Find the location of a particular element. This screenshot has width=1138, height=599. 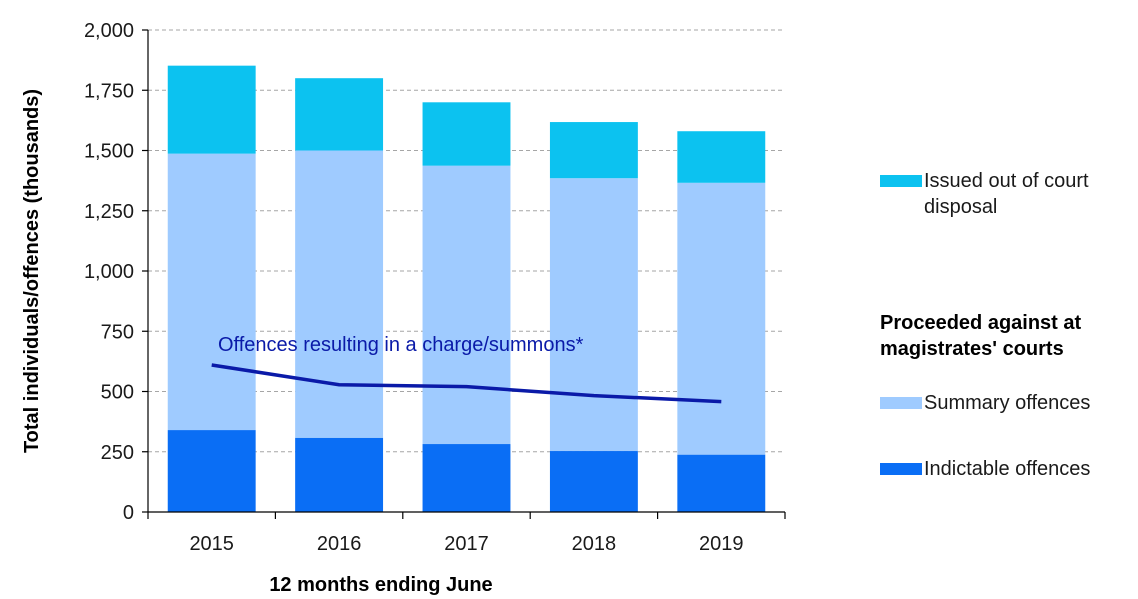

x-tick-label: 2015 is located at coordinates (211, 544).